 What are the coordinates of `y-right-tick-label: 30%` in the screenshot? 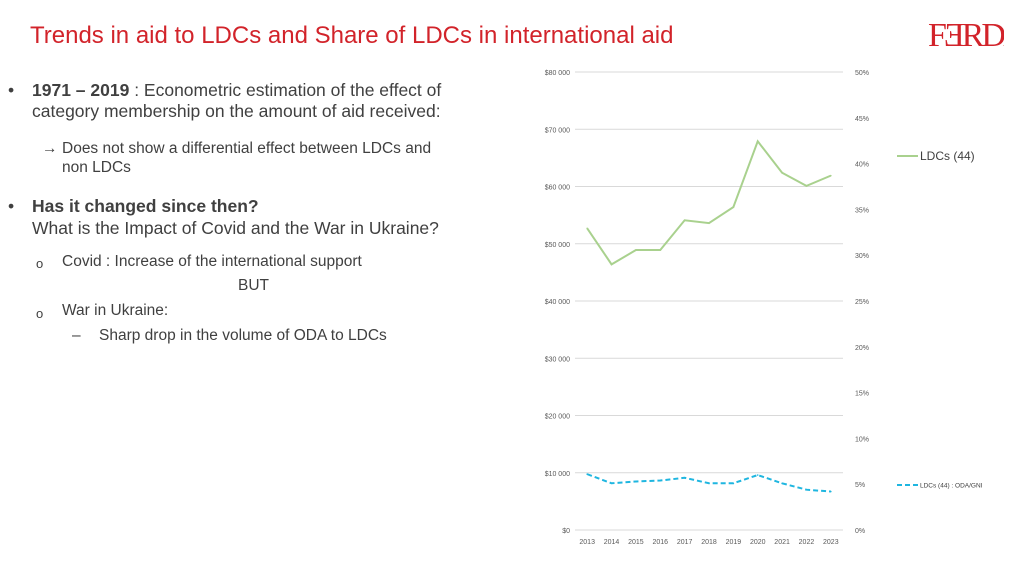 It's located at (862, 256).